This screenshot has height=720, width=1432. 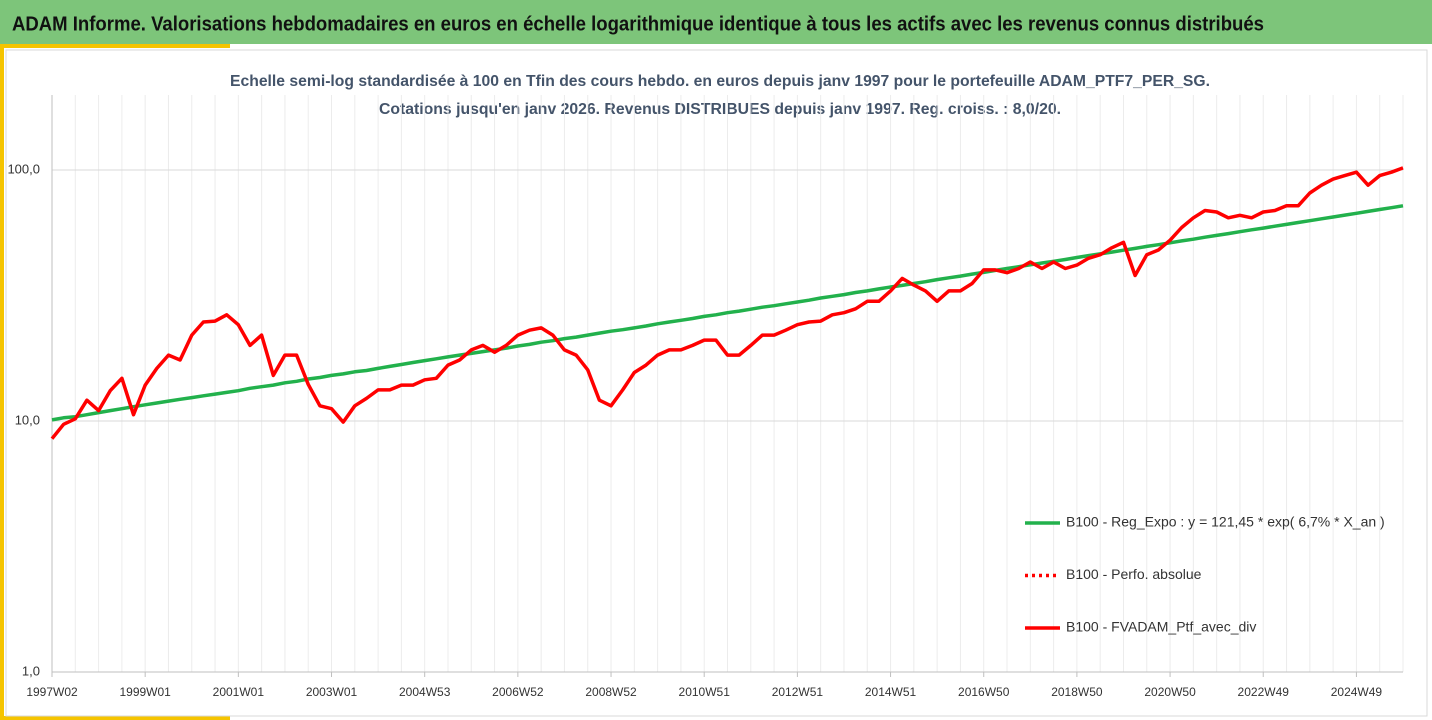 What do you see at coordinates (23, 168) in the screenshot?
I see `y-tick-label: 100,0` at bounding box center [23, 168].